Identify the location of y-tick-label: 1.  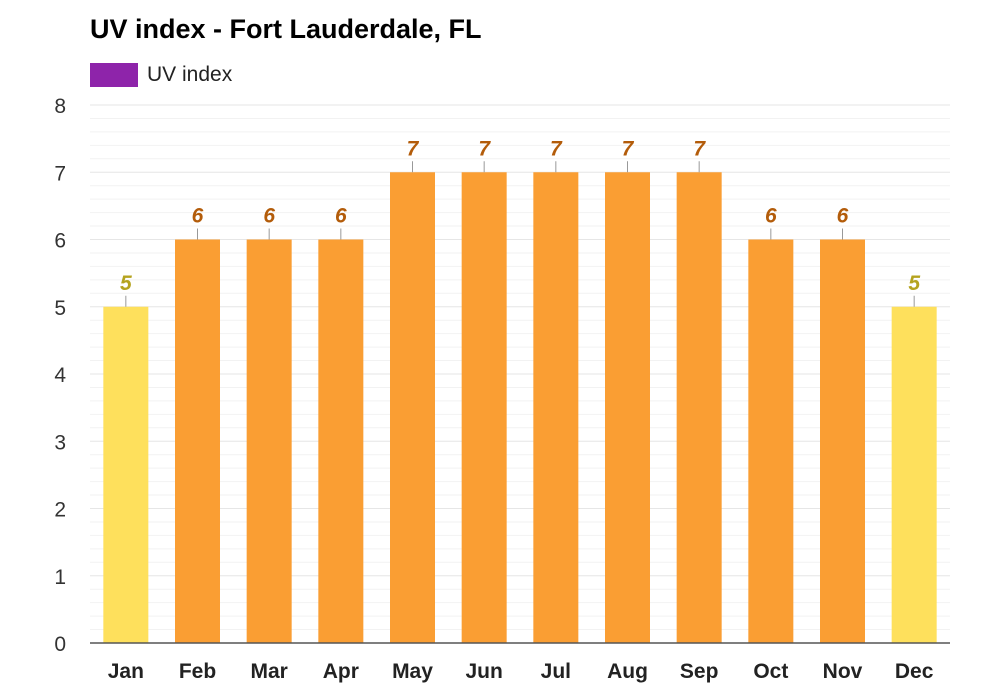
(60, 577).